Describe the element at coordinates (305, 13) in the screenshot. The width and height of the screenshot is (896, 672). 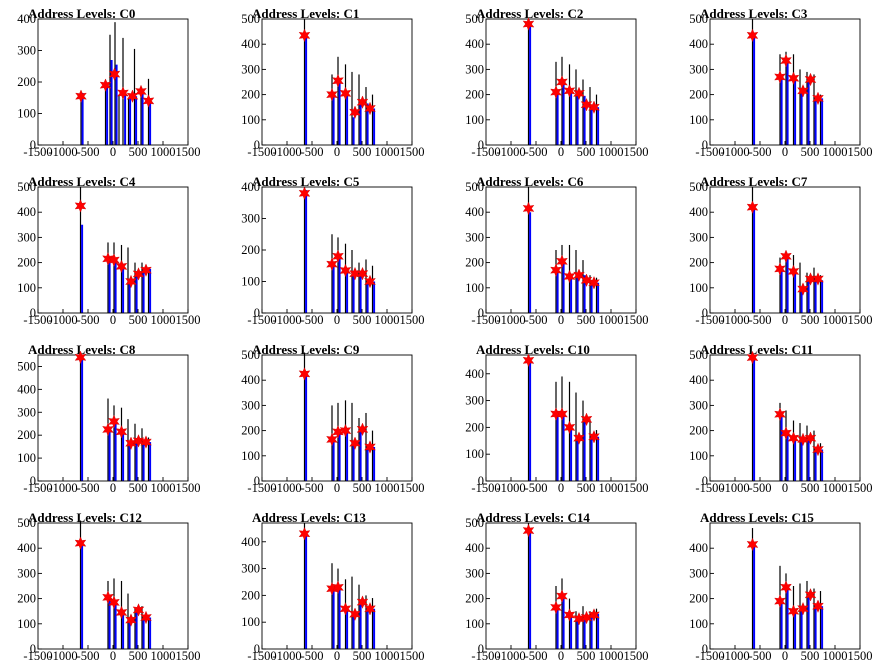
I see `chart-title: Address Levels: C1` at that location.